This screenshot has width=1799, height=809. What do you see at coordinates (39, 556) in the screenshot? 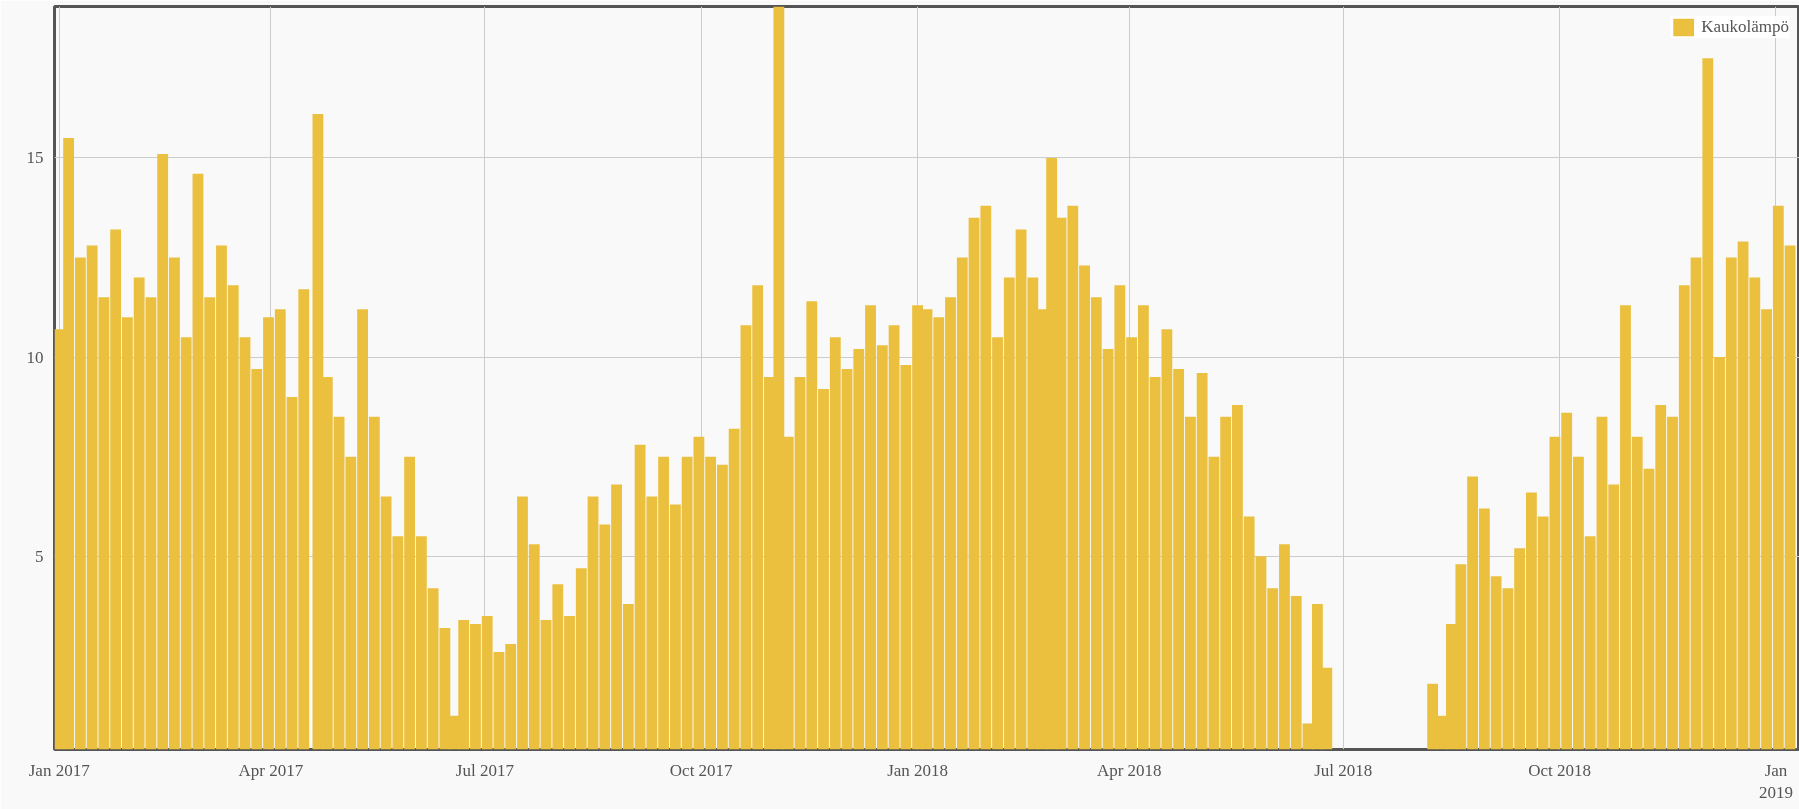
I see `y-tick-label: 5` at bounding box center [39, 556].